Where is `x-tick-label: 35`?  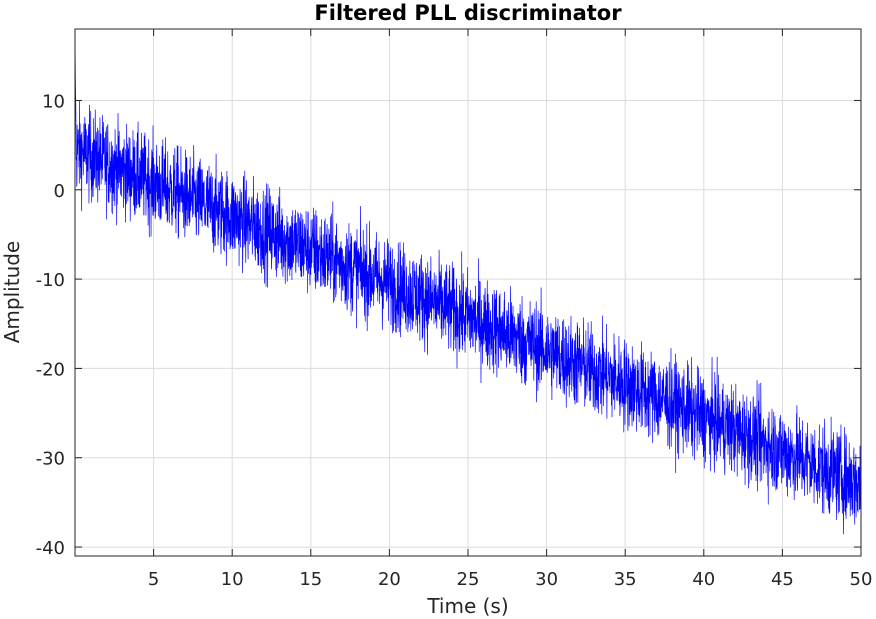
x-tick-label: 35 is located at coordinates (625, 579).